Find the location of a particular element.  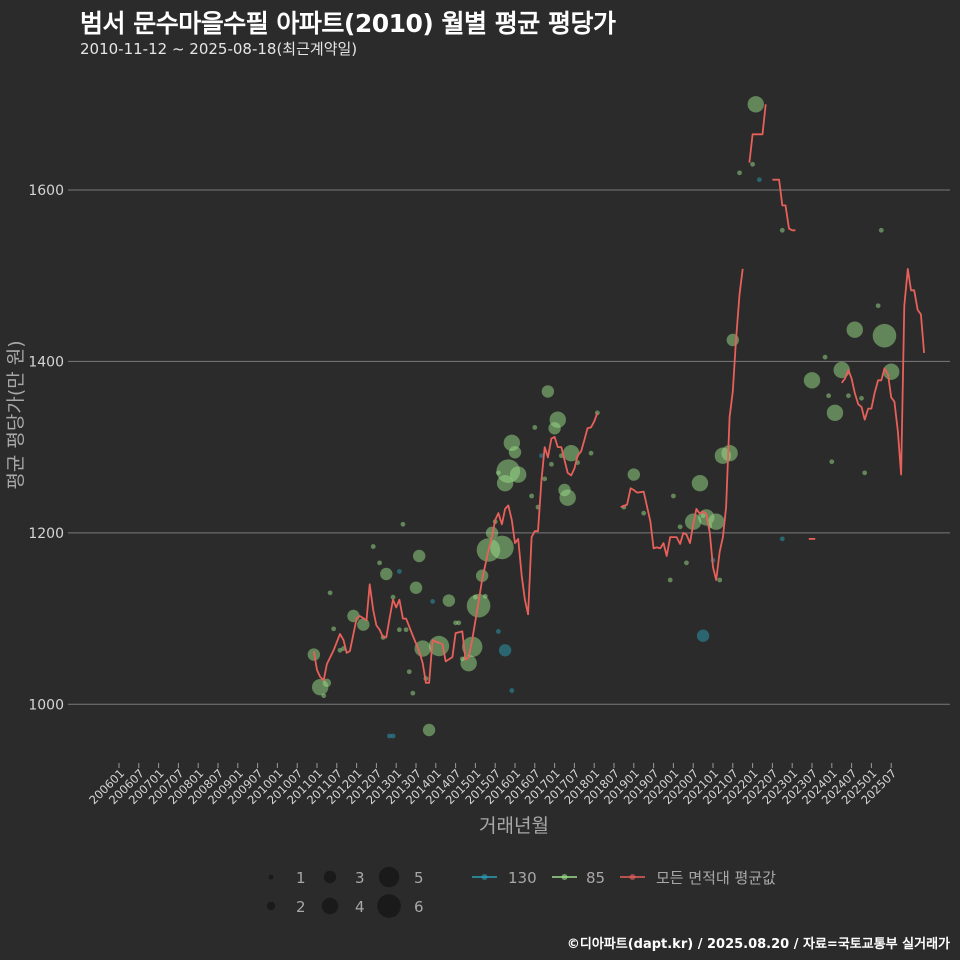

legend-item-average: 모든 면적대 평균값 is located at coordinates (698, 878).